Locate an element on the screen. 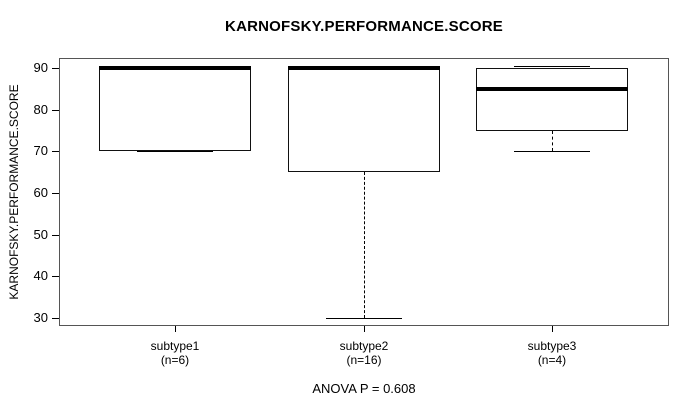  upper-whisker-cap is located at coordinates (552, 66).